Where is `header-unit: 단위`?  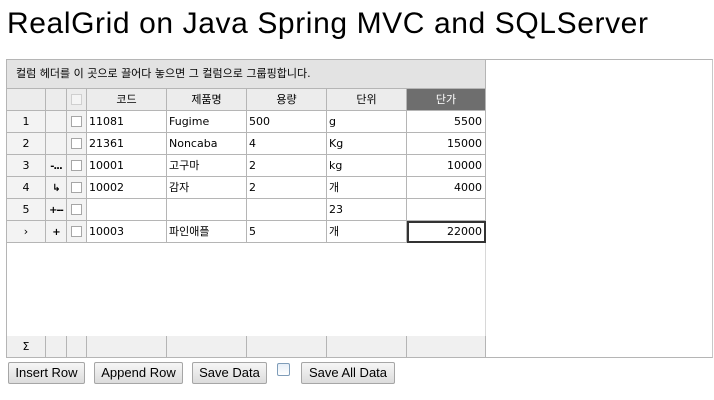
header-unit: 단위 is located at coordinates (367, 100).